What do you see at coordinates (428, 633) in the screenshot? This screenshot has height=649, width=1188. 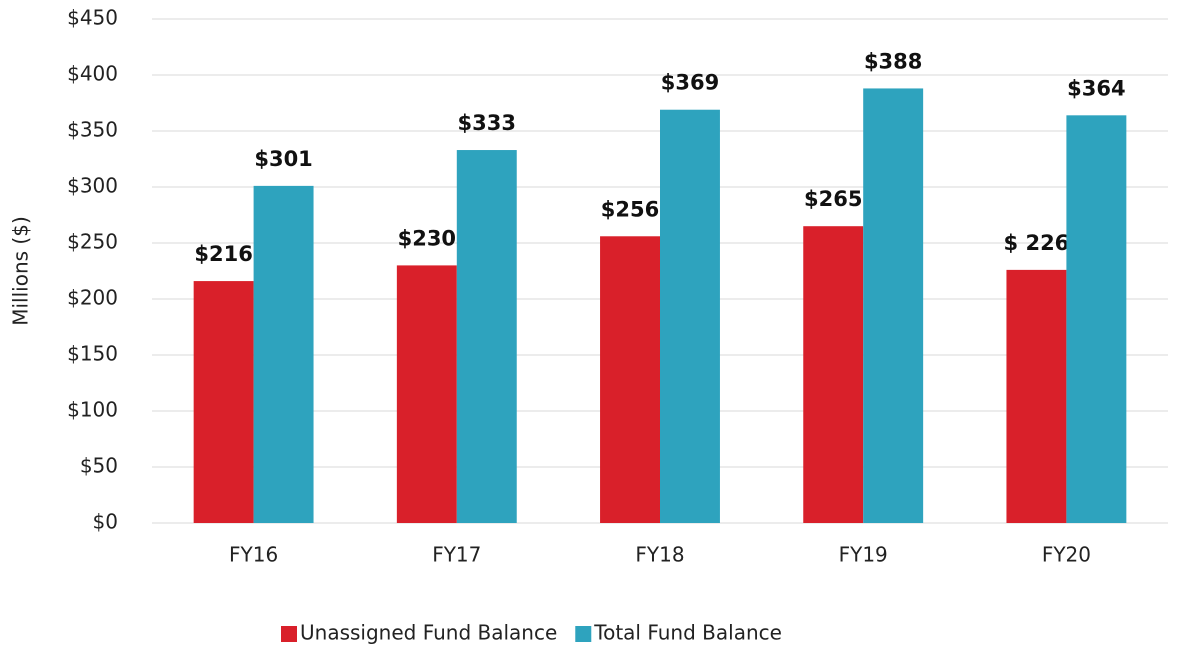 I see `legend-label: Unassigned Fund Balance` at bounding box center [428, 633].